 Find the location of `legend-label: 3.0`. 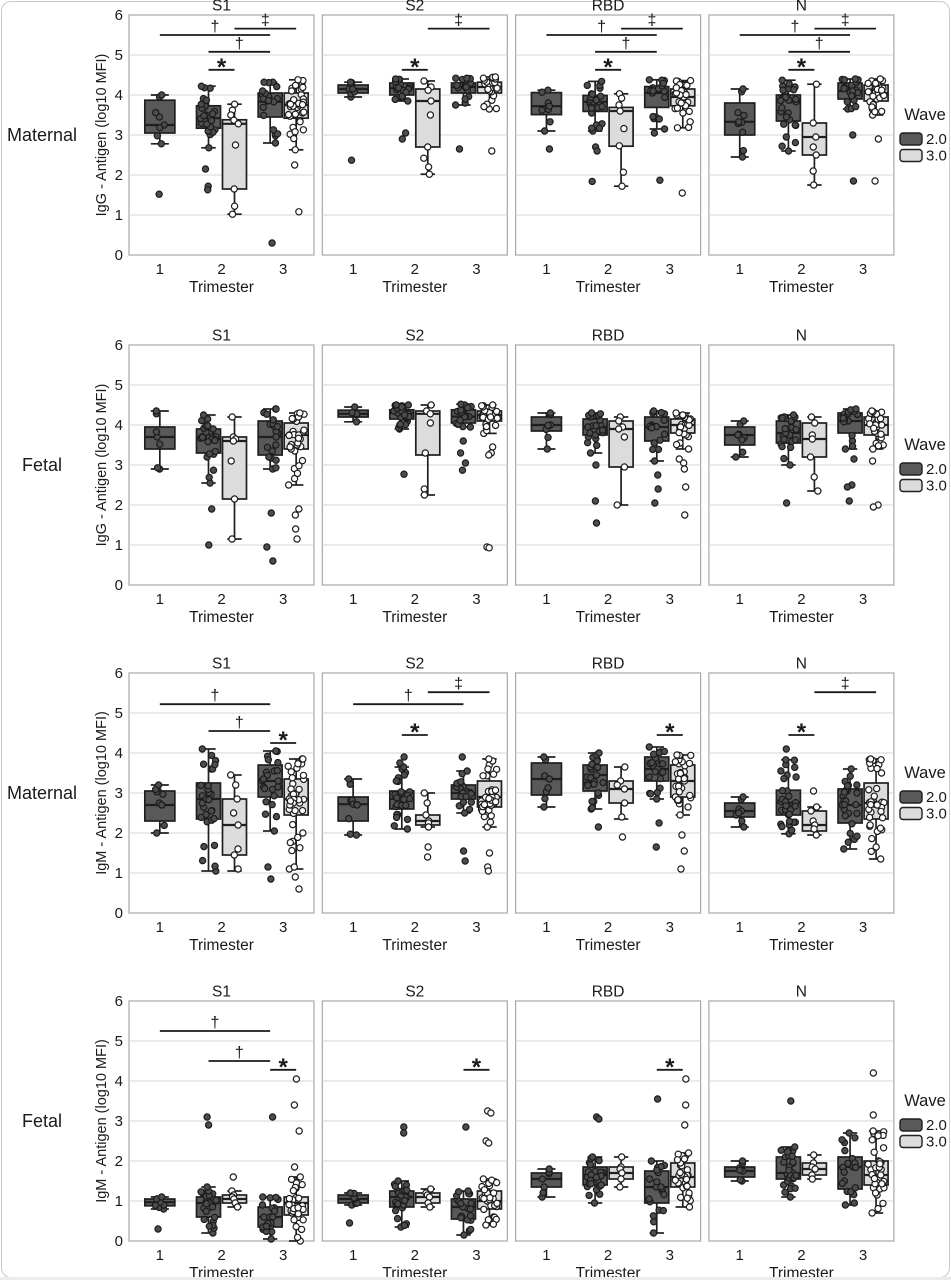

legend-label: 3.0 is located at coordinates (936, 486).